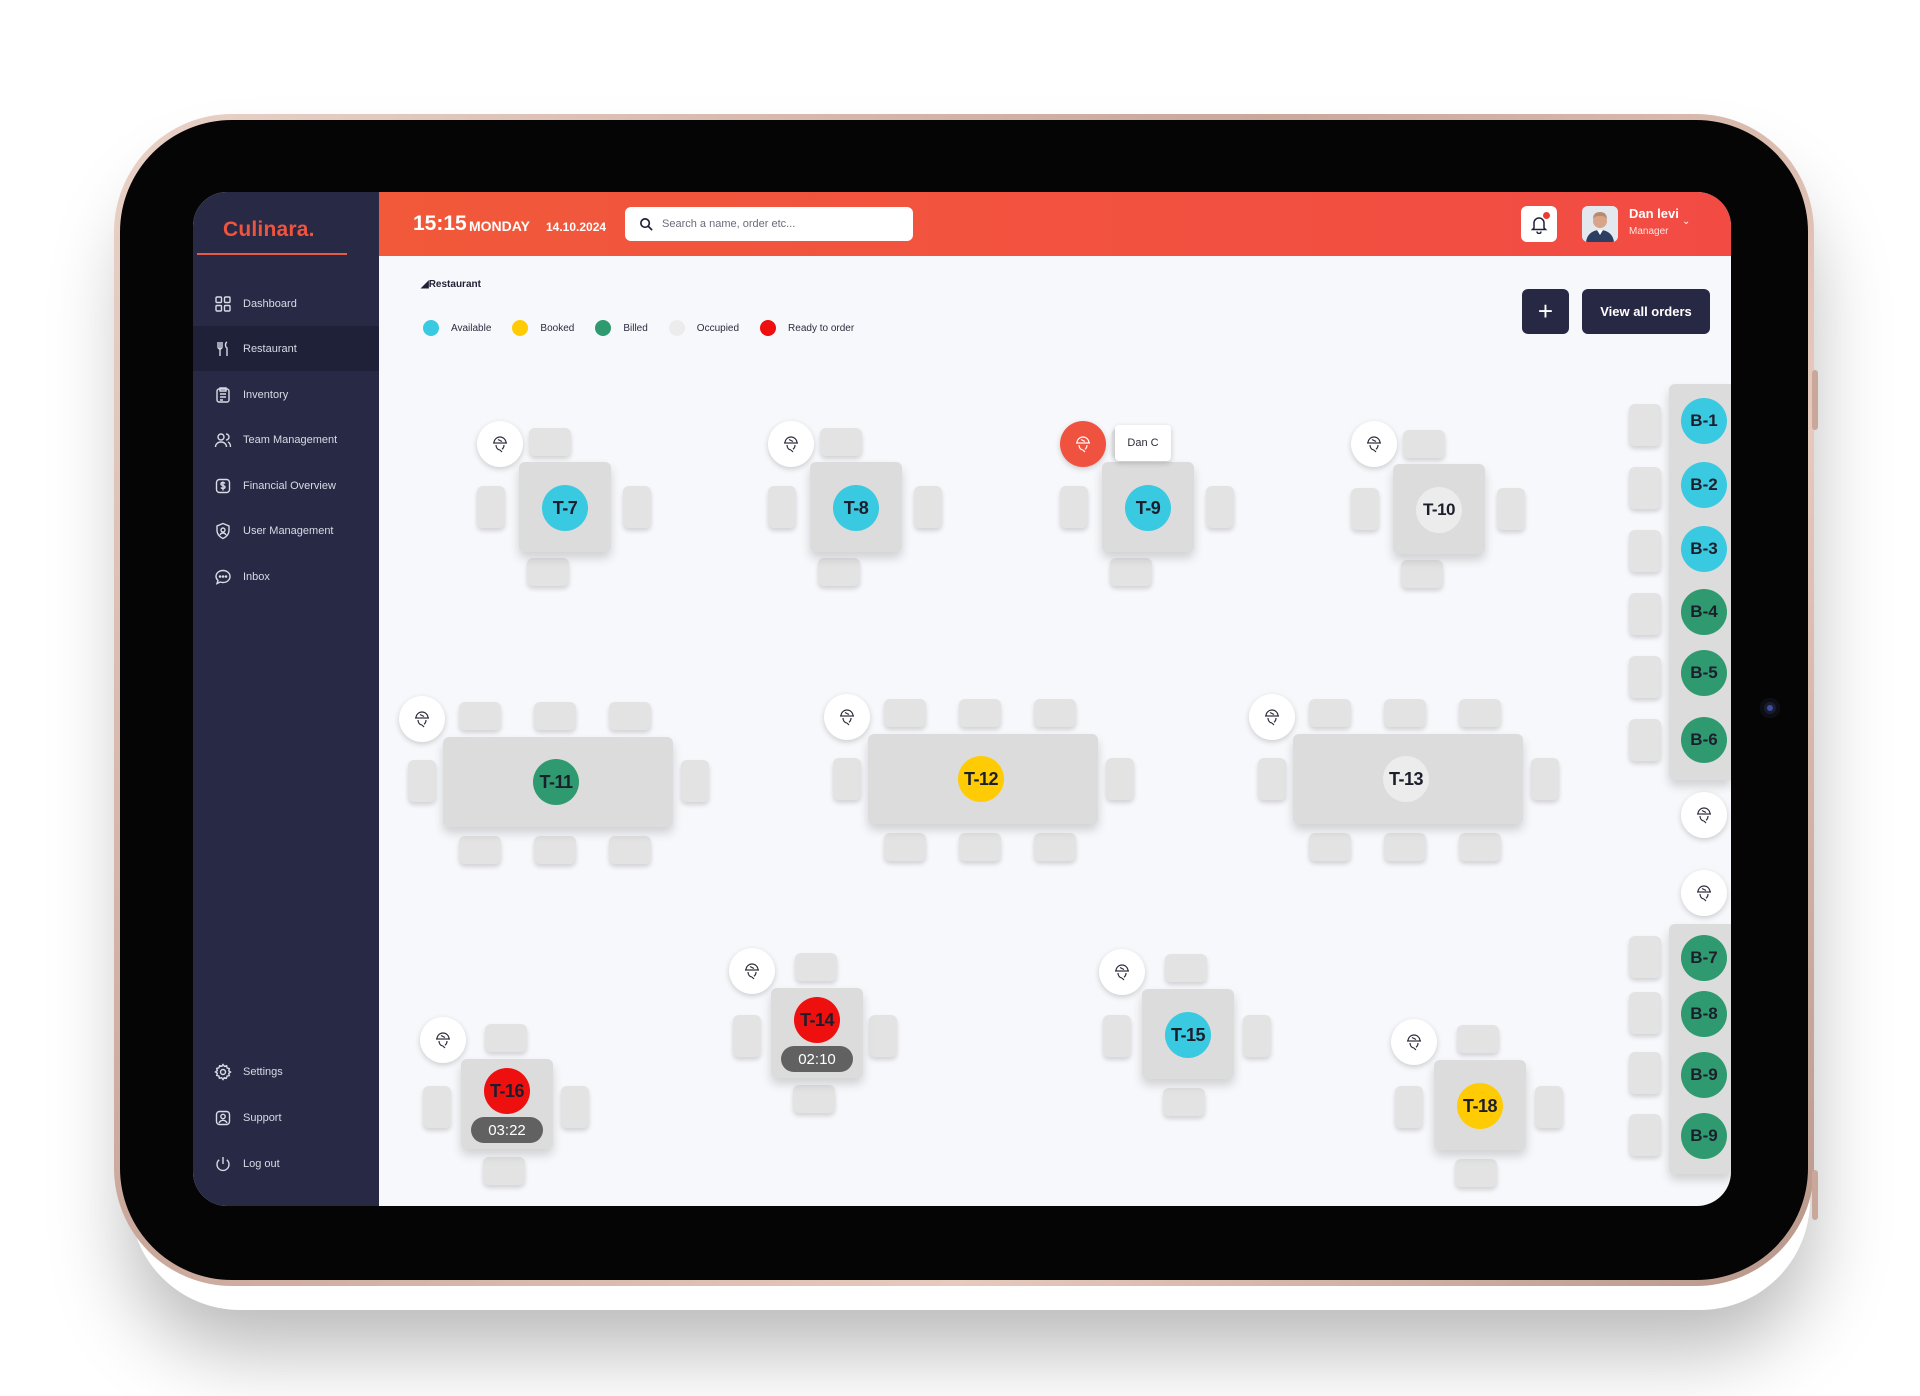 This screenshot has width=1920, height=1396. What do you see at coordinates (289, 485) in the screenshot?
I see `sidebar-item-label: Financial Overview` at bounding box center [289, 485].